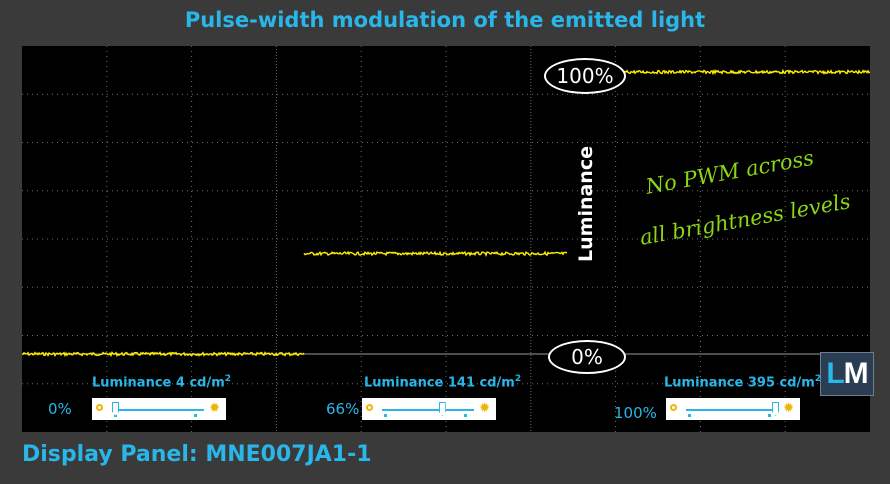 The width and height of the screenshot is (890, 484). What do you see at coordinates (586, 204) in the screenshot?
I see `y-axis-label: Luminance` at bounding box center [586, 204].